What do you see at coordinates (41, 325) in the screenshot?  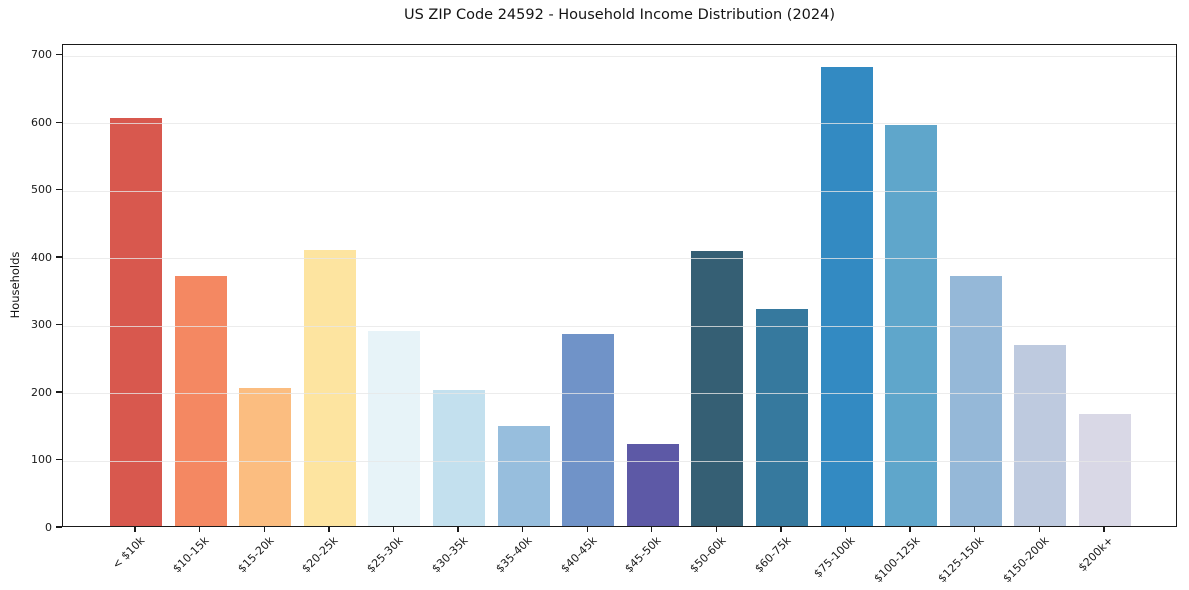 I see `y-tick-label-300: 300` at bounding box center [41, 325].